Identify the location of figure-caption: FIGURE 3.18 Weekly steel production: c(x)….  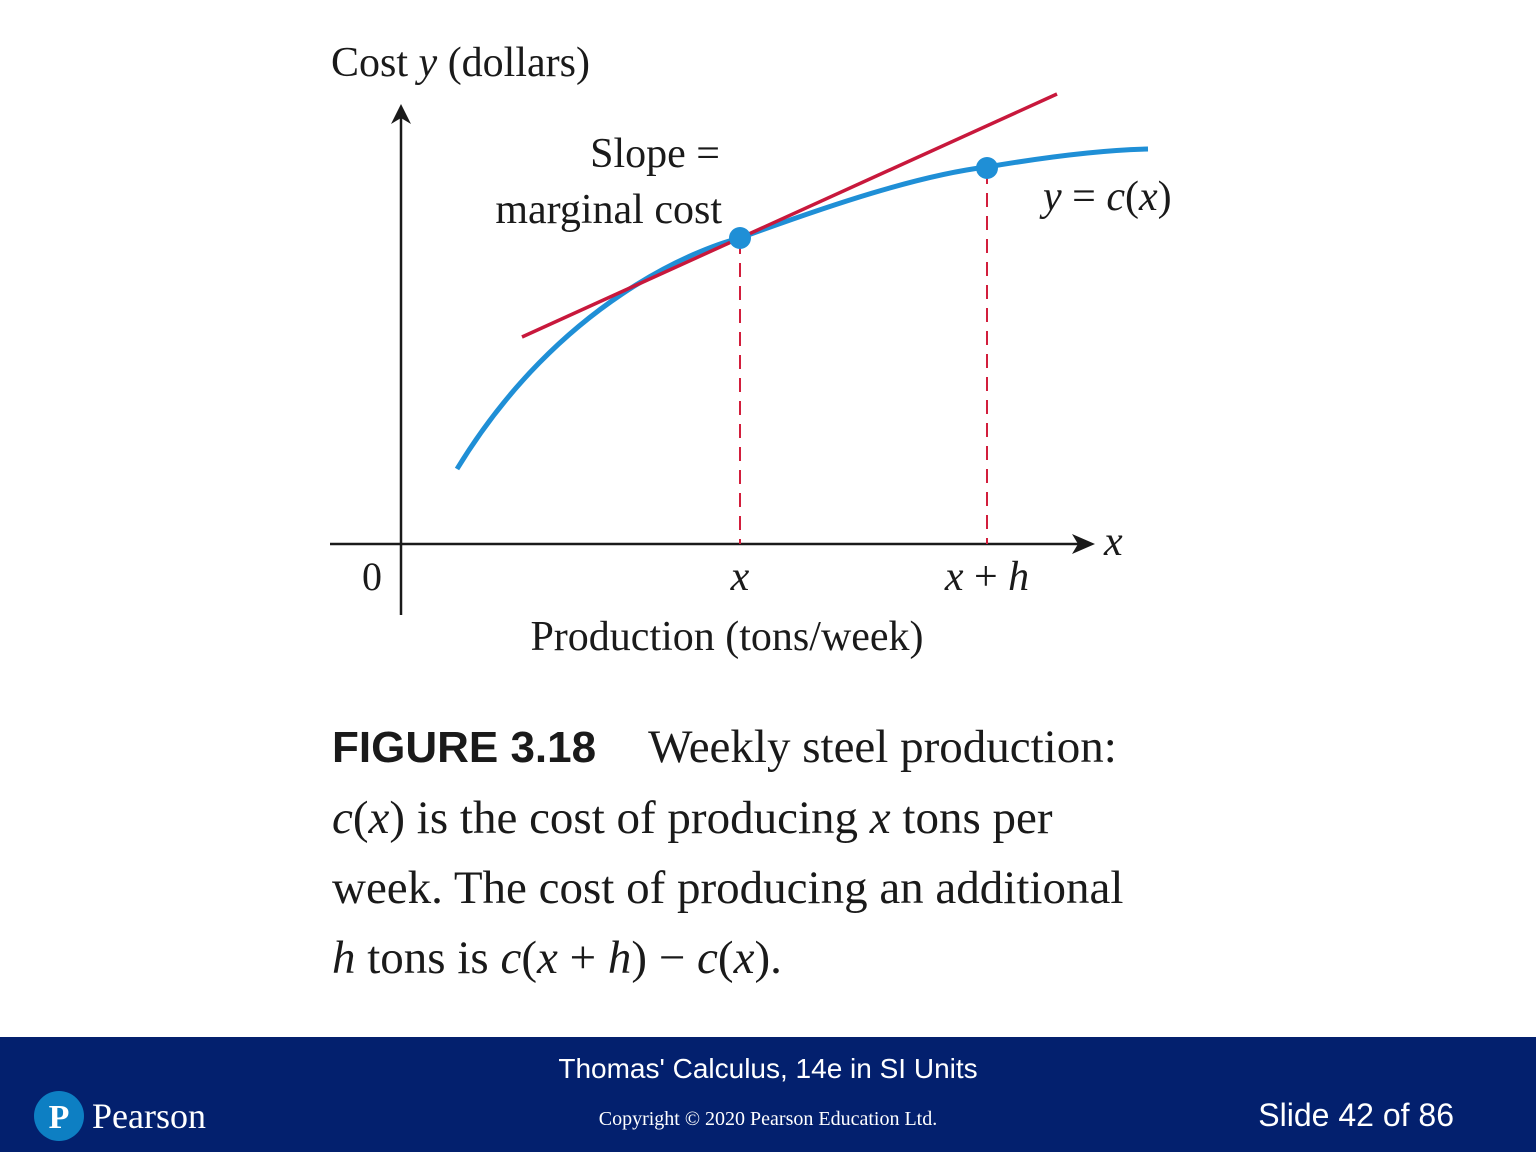
(782, 852).